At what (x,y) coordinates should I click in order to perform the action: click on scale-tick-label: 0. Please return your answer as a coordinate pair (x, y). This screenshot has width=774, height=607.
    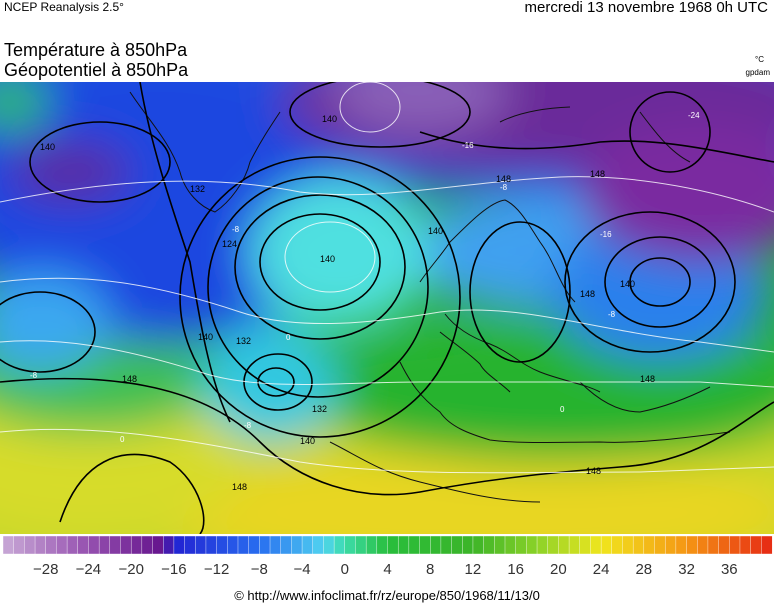
    Looking at the image, I should click on (345, 569).